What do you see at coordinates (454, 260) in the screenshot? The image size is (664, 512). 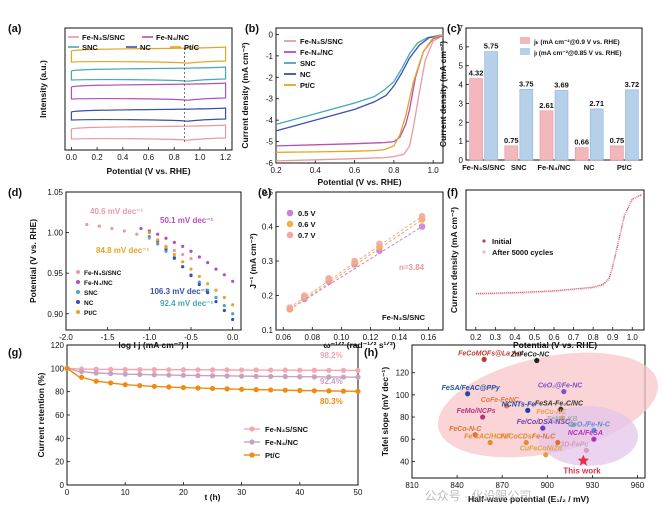 I see `panel-f-ylabel: Current density (mA cm⁻²)` at bounding box center [454, 260].